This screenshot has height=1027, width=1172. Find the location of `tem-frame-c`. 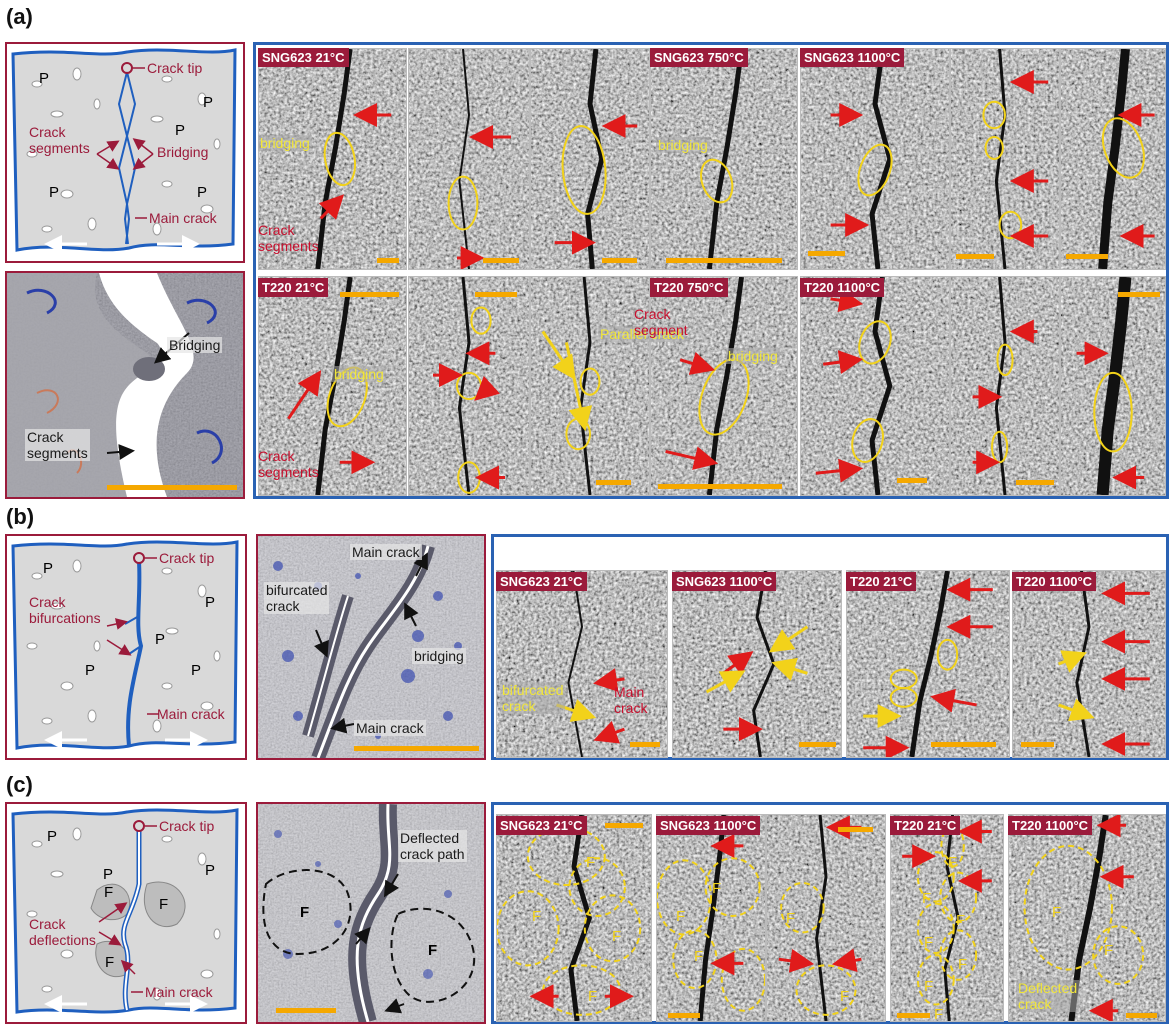

tem-frame-c is located at coordinates (830, 913).